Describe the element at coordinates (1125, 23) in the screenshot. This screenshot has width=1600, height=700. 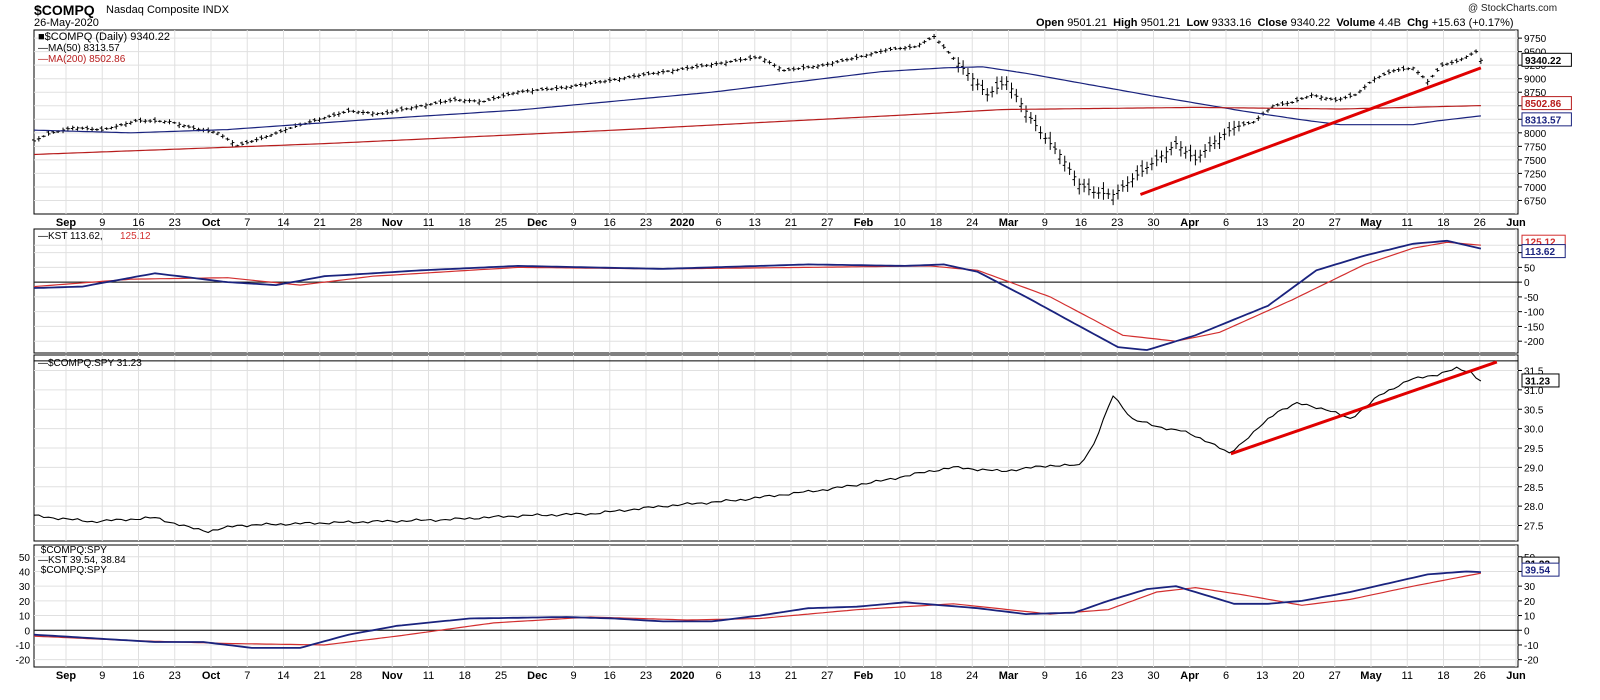
I see `high-label: High` at that location.